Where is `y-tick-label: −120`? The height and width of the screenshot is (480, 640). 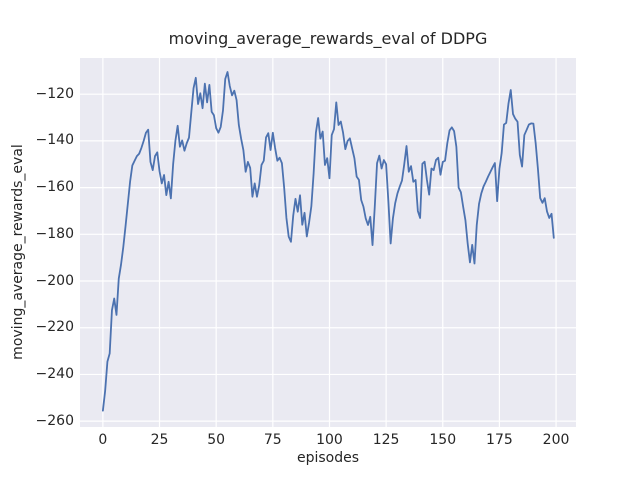
y-tick-label: −120 is located at coordinates (54, 93).